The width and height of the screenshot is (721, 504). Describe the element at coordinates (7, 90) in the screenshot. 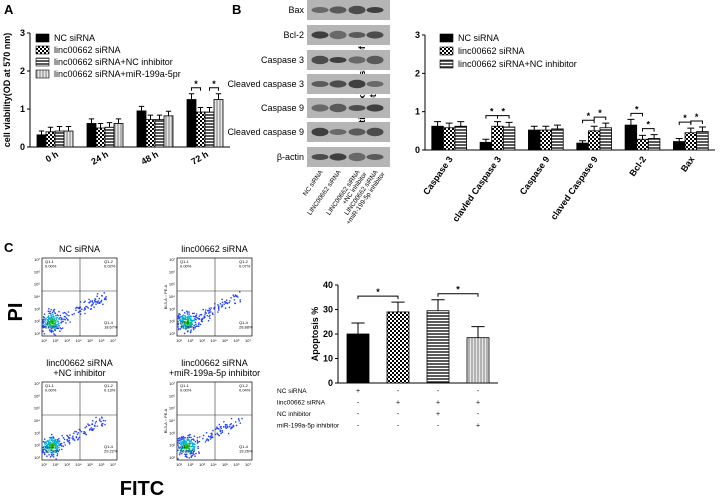

I see `y-axis-label: cell viability(OD at 570 nm)` at that location.